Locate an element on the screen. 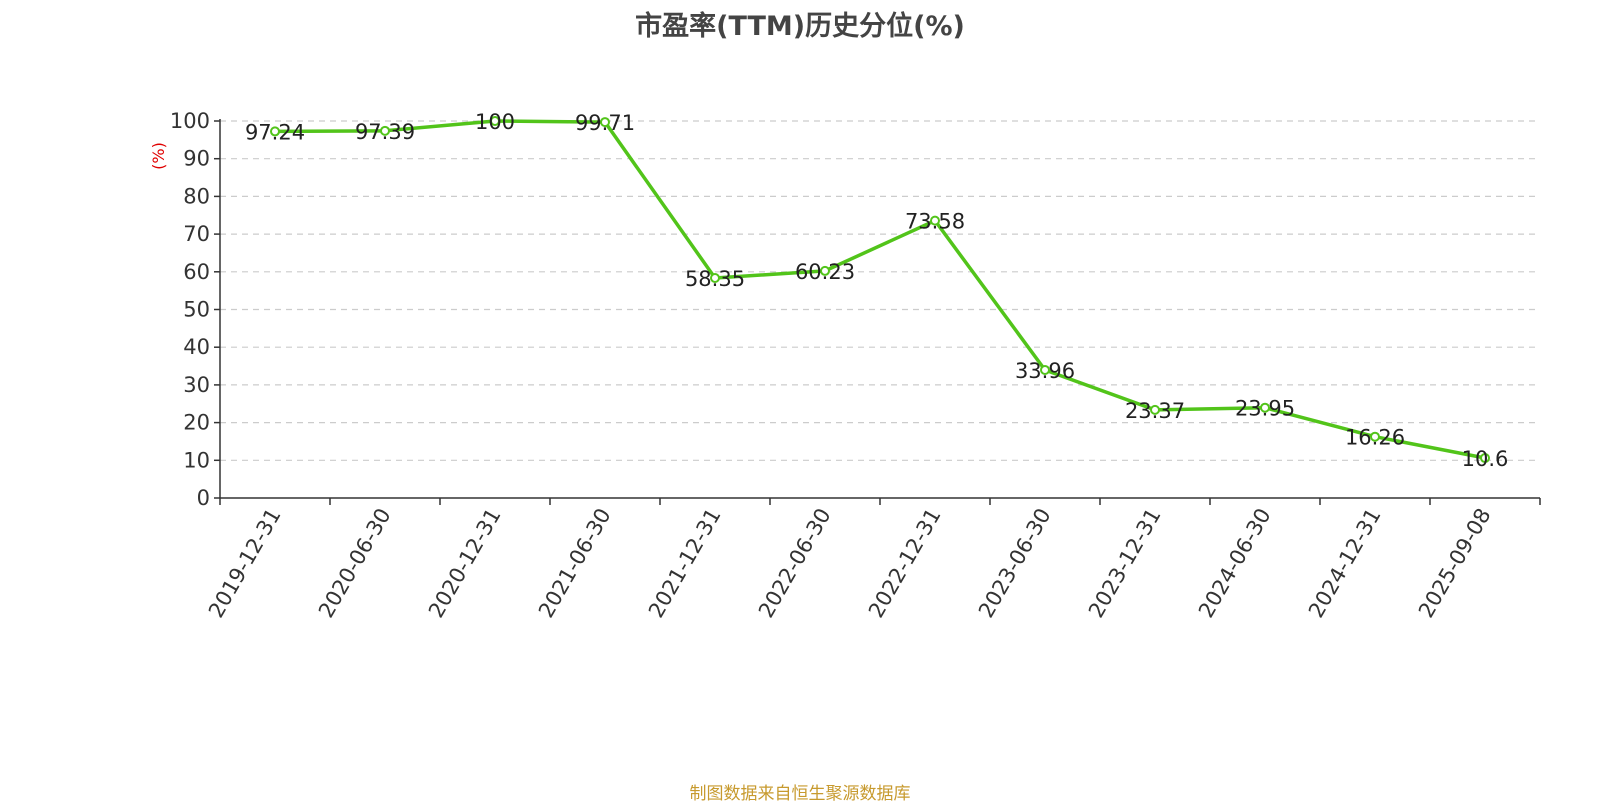 The image size is (1600, 804). data-label: 100 is located at coordinates (495, 122).